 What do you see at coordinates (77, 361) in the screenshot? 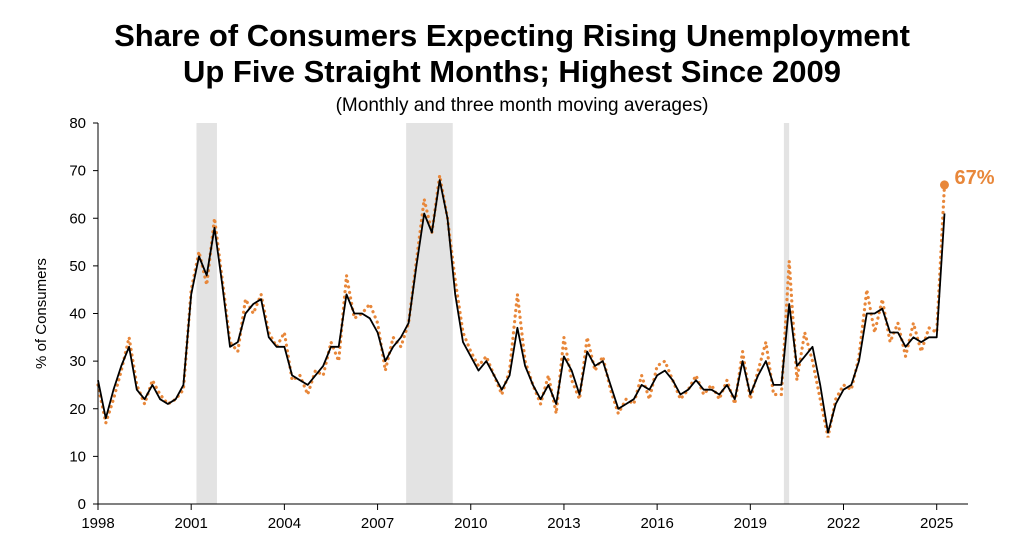
I see `y-tick-label: 30` at bounding box center [77, 361].